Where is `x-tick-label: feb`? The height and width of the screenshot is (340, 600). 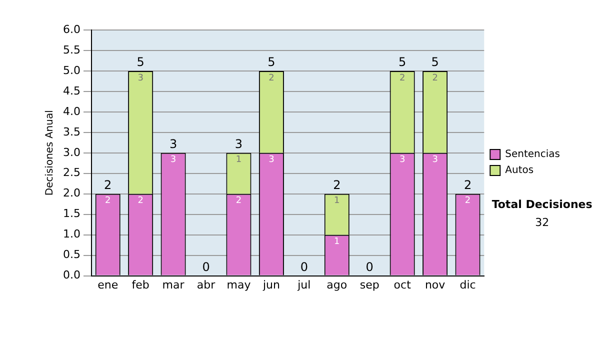
x-tick-label: feb is located at coordinates (141, 285).